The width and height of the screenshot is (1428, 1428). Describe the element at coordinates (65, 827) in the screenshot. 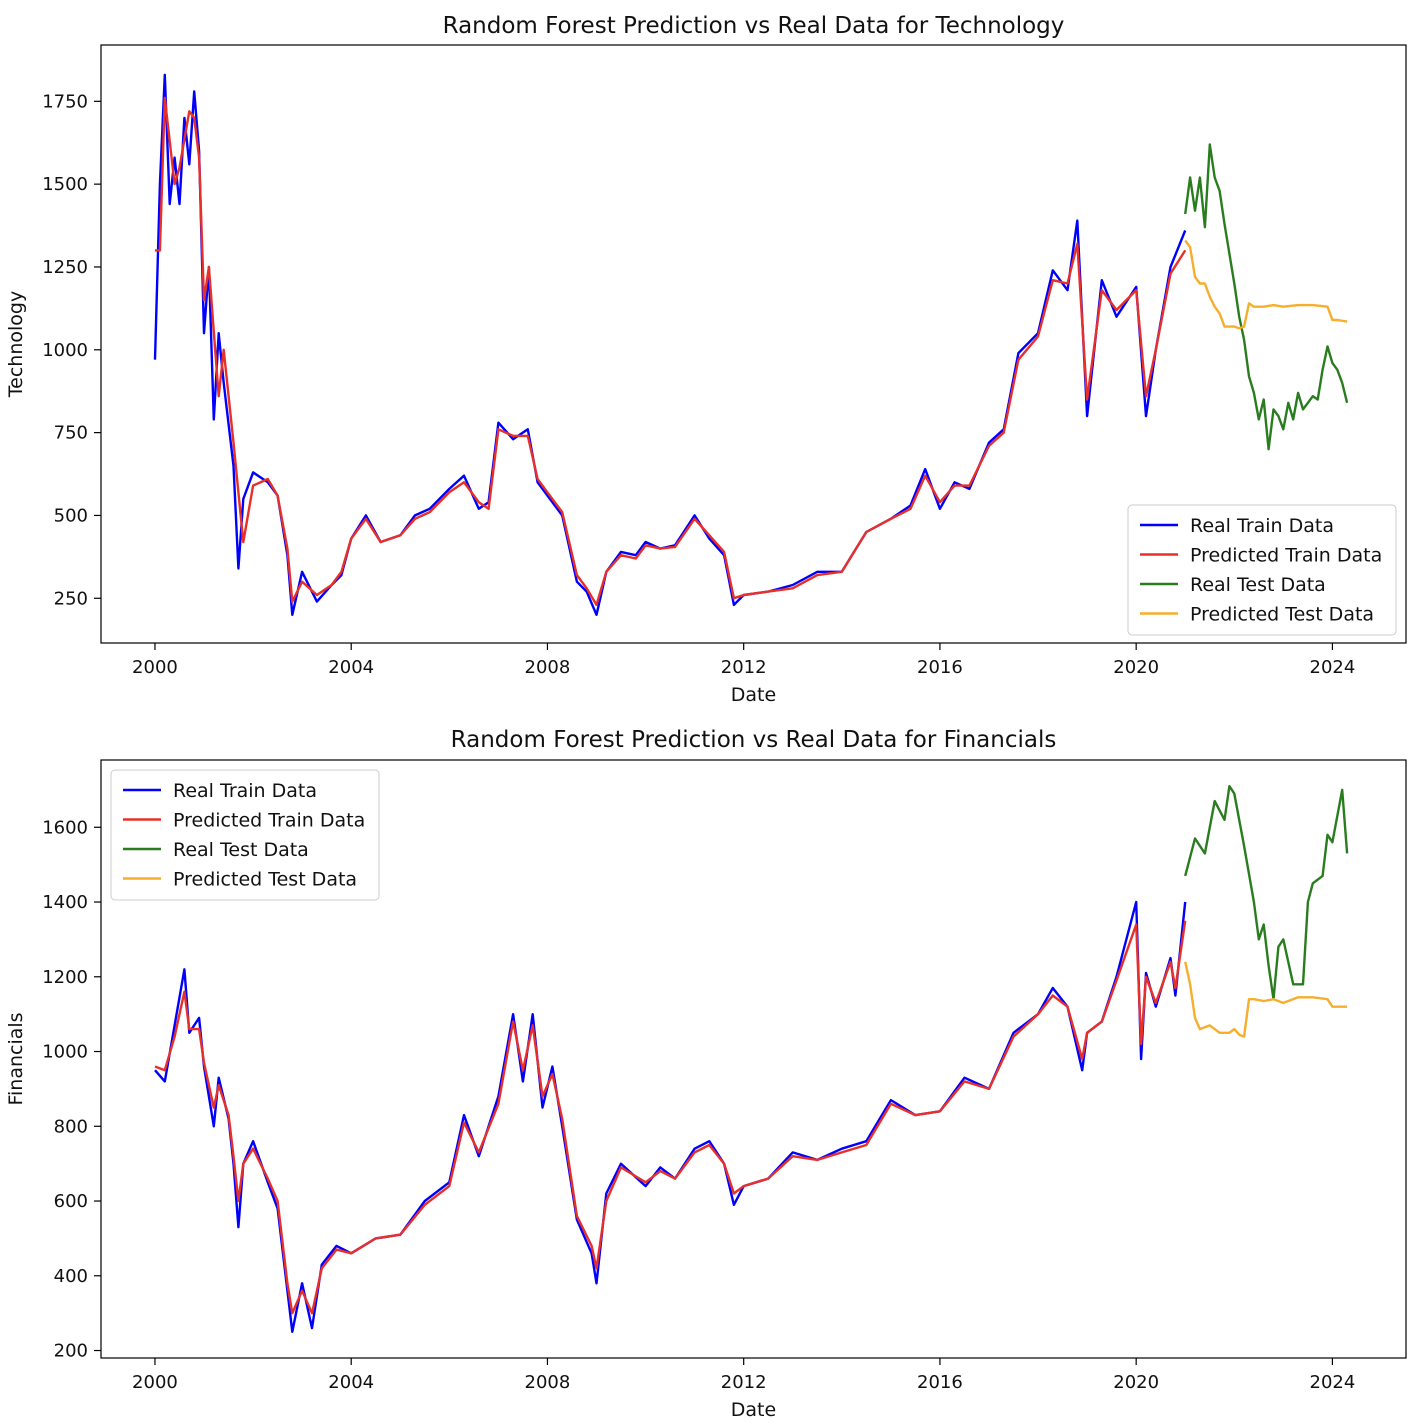

I see `y-tick-label: 1600` at that location.